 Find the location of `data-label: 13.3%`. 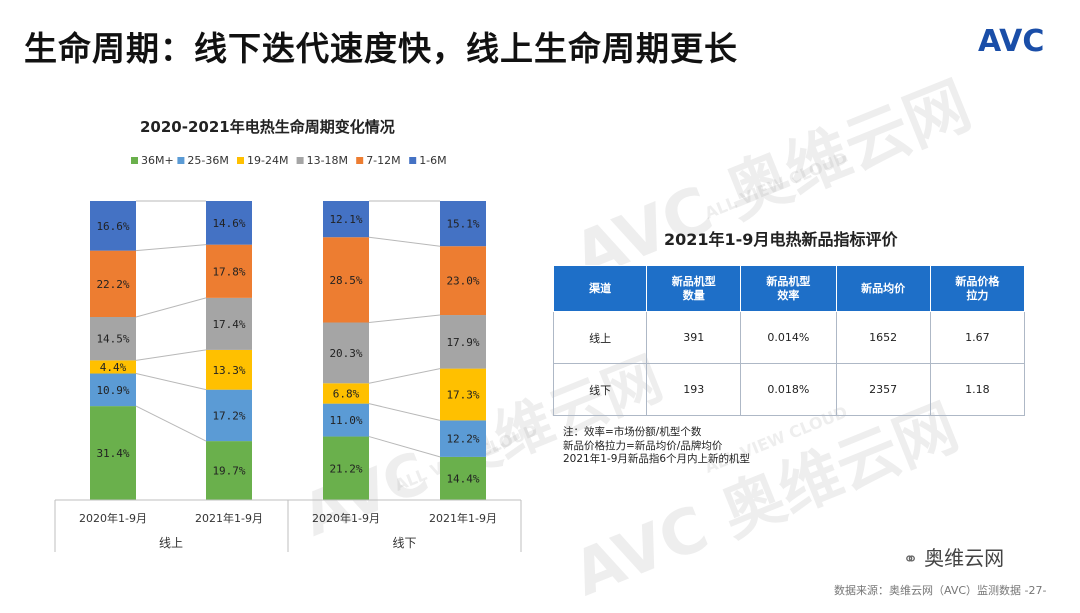

data-label: 13.3% is located at coordinates (228, 370).